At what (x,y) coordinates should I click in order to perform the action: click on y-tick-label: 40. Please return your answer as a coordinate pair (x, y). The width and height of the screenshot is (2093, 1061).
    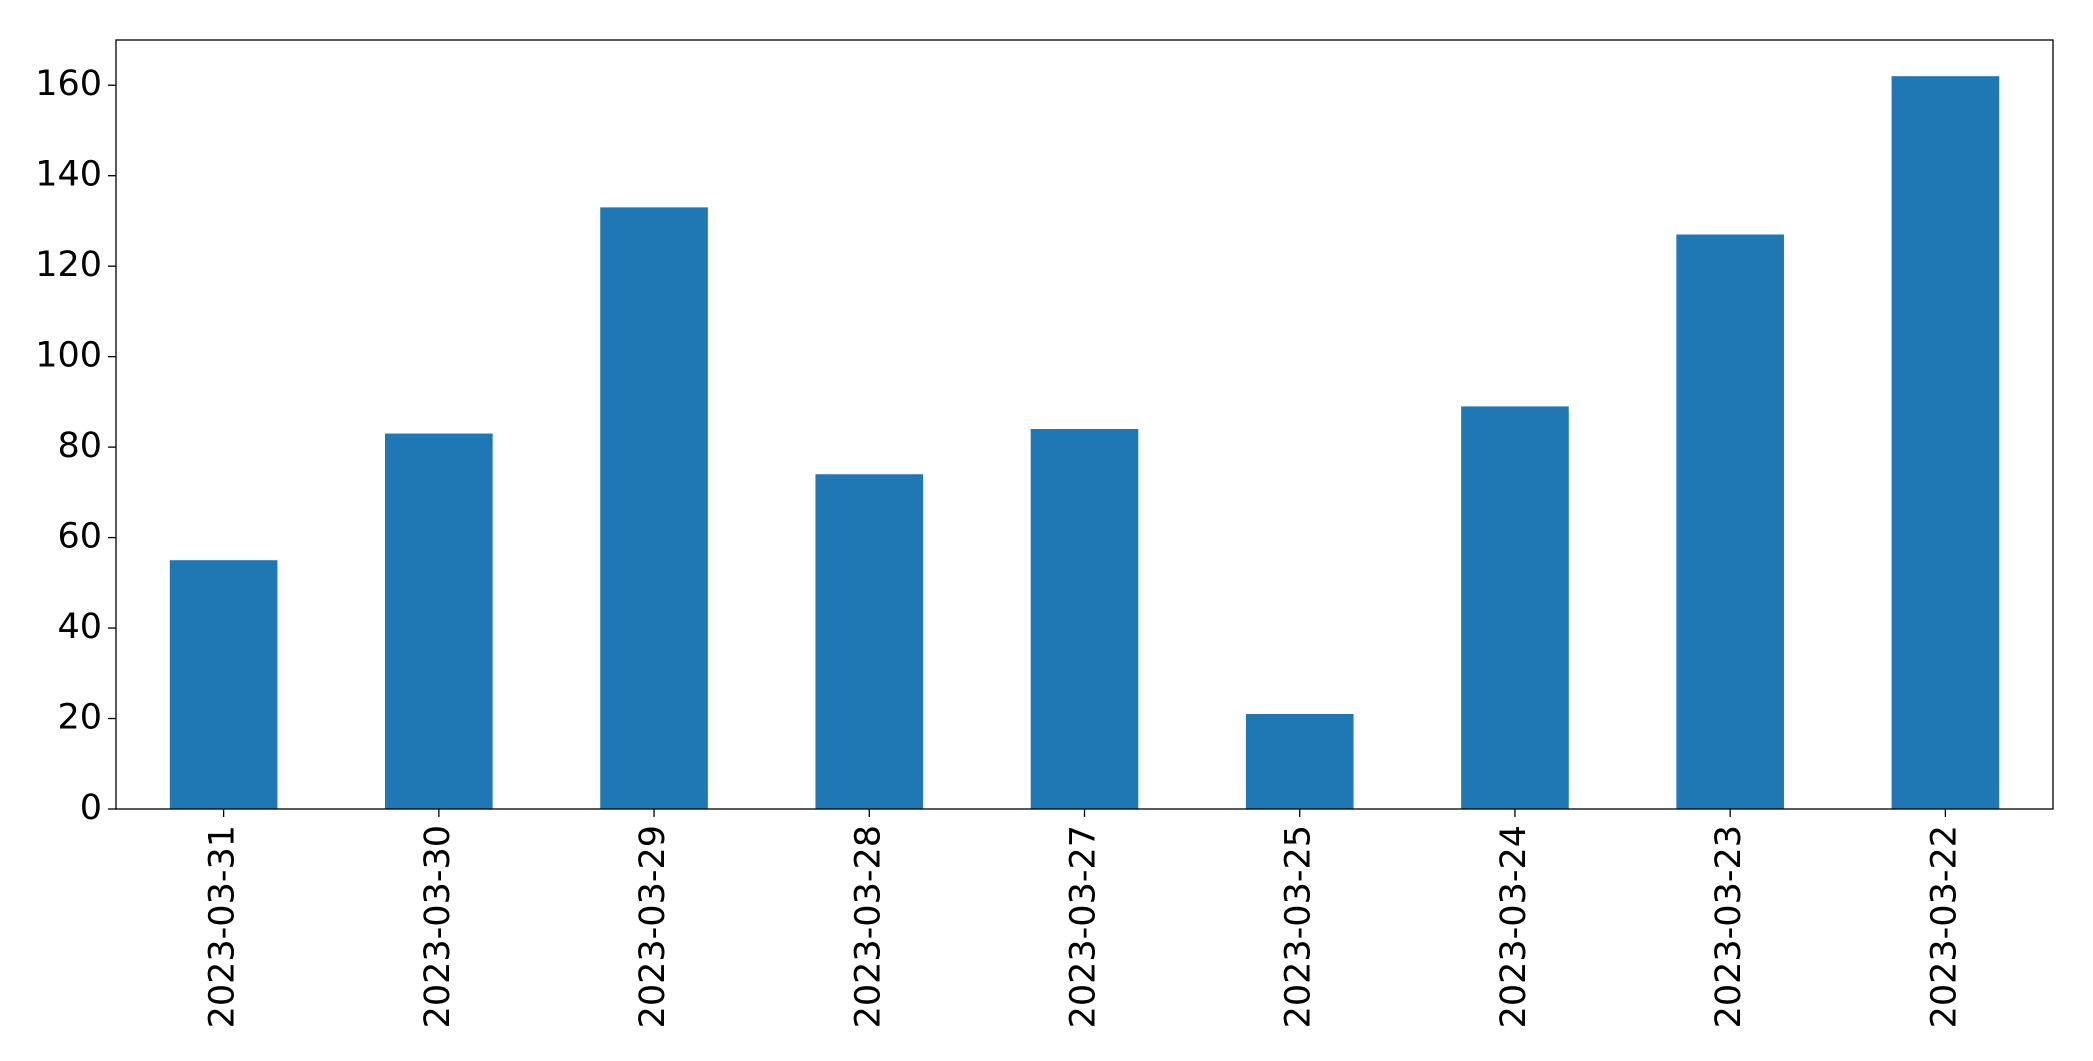
    Looking at the image, I should click on (79, 627).